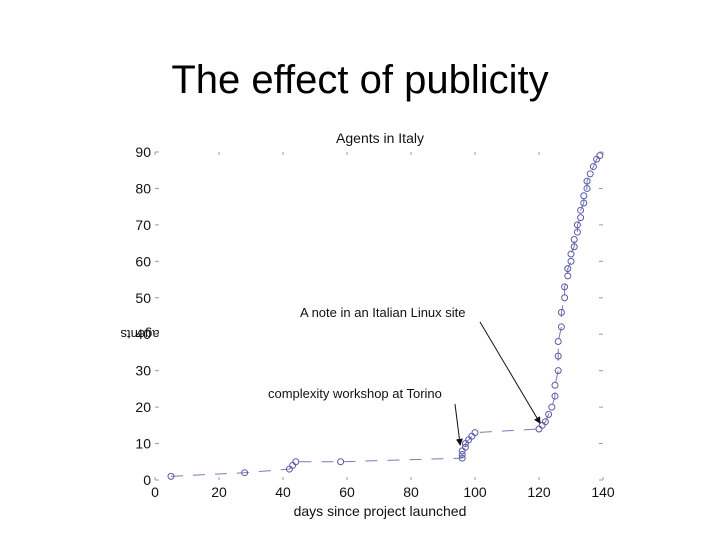 This screenshot has width=720, height=540. What do you see at coordinates (380, 511) in the screenshot?
I see `x-axis-label: days since project launched` at bounding box center [380, 511].